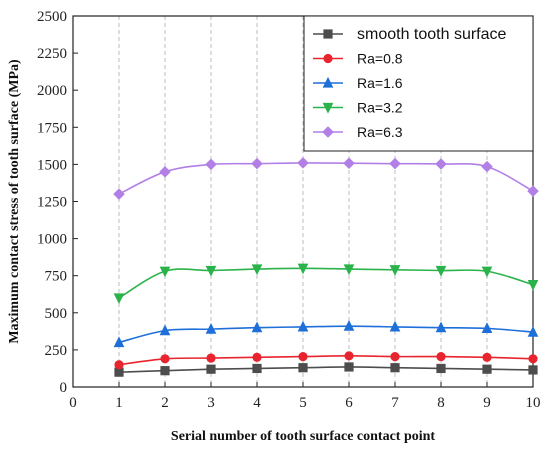 The height and width of the screenshot is (454, 550). I want to click on legend-entry: Ra=0.8, so click(358, 59).